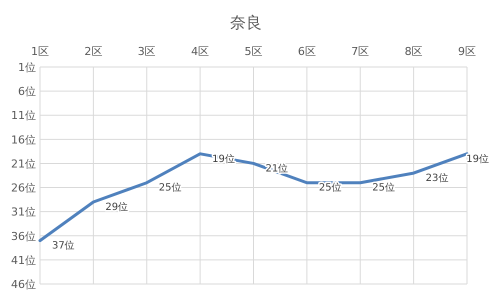 This screenshot has height=302, width=492. I want to click on x-tick-label: 8区, so click(413, 51).